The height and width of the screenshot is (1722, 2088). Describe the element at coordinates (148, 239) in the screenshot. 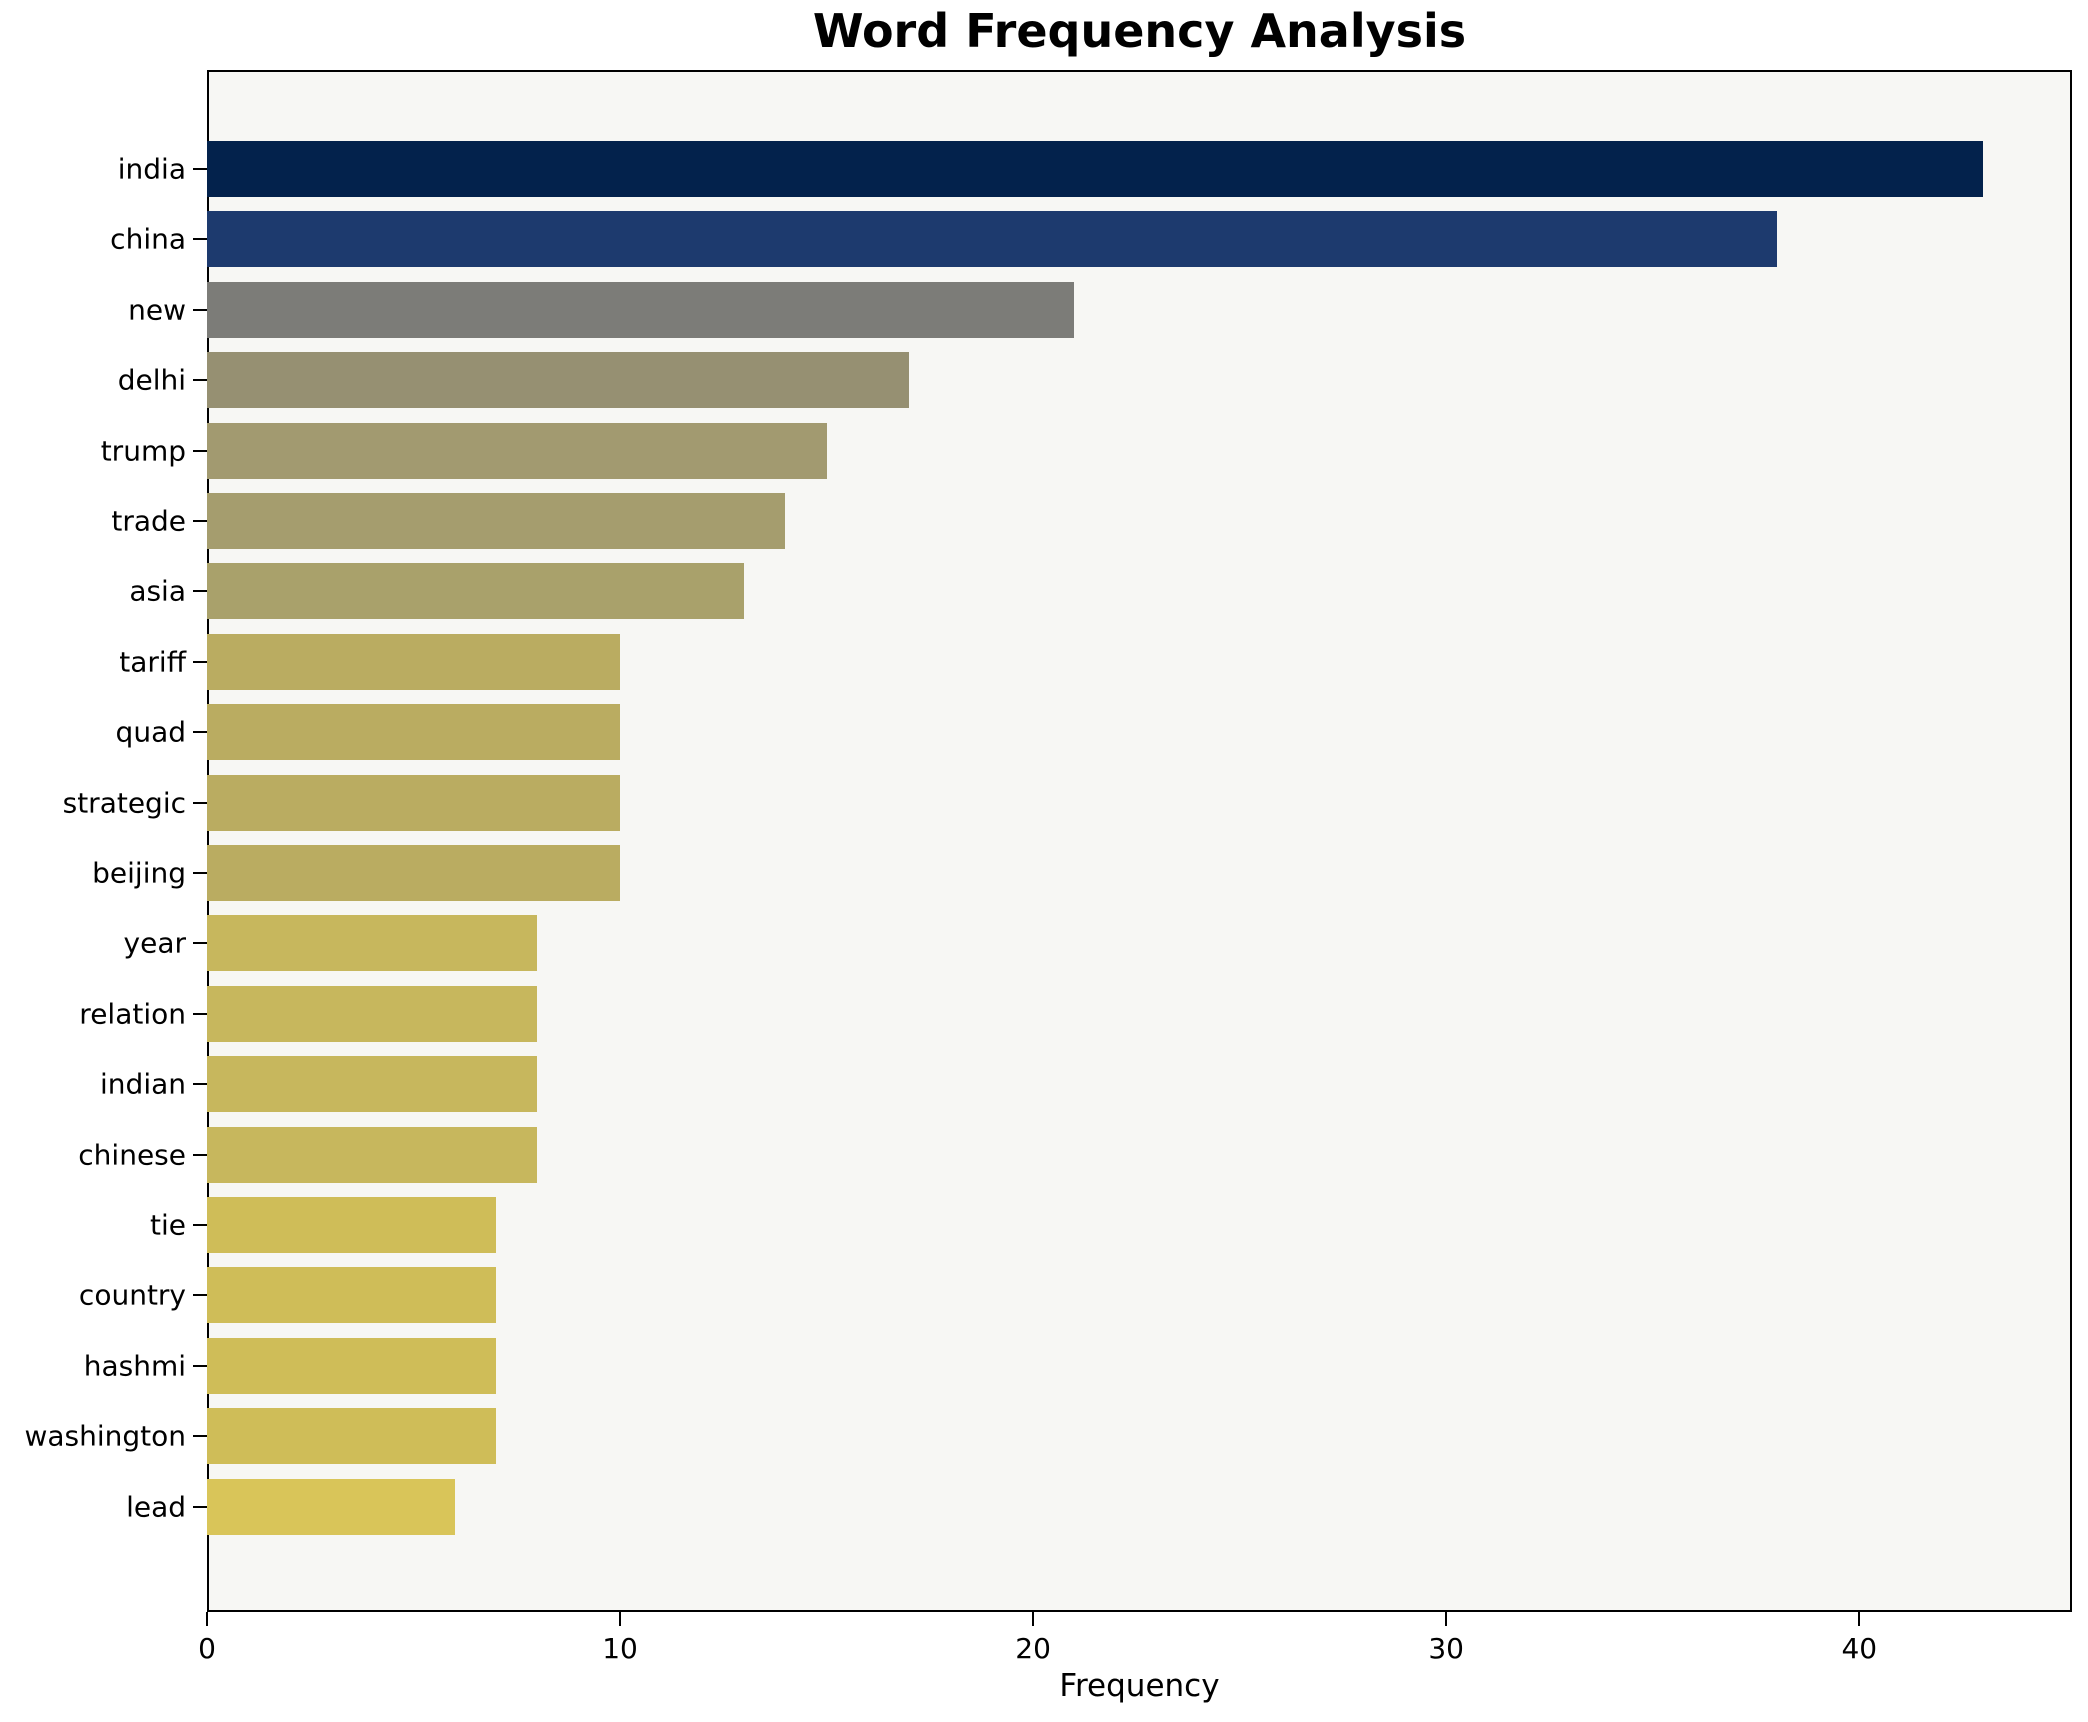

I see `y-tick-label-china: china` at that location.